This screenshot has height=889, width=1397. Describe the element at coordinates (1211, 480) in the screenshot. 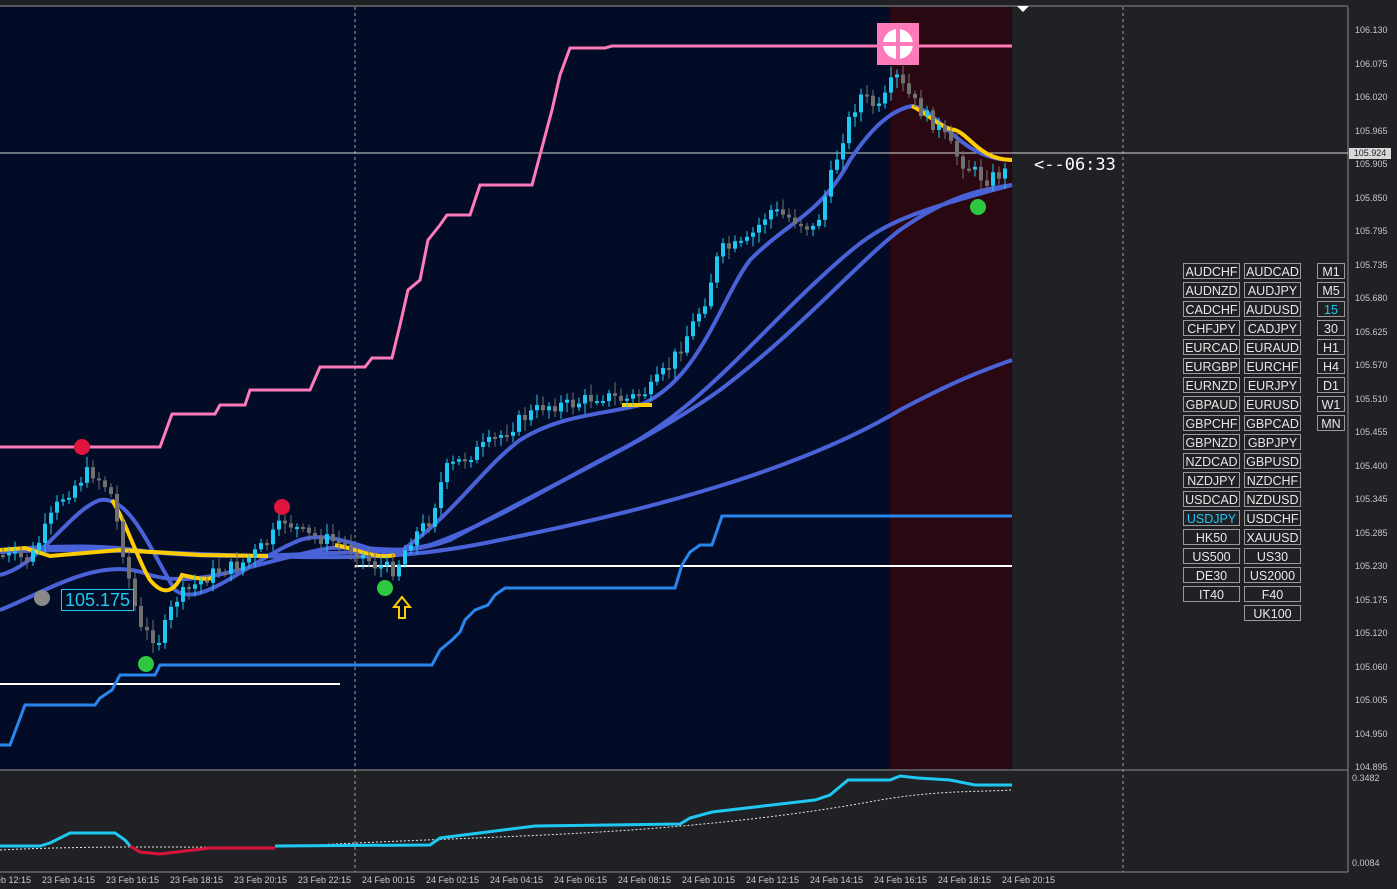

I see `symbol-button-nzdjpy: NZDJPY` at that location.